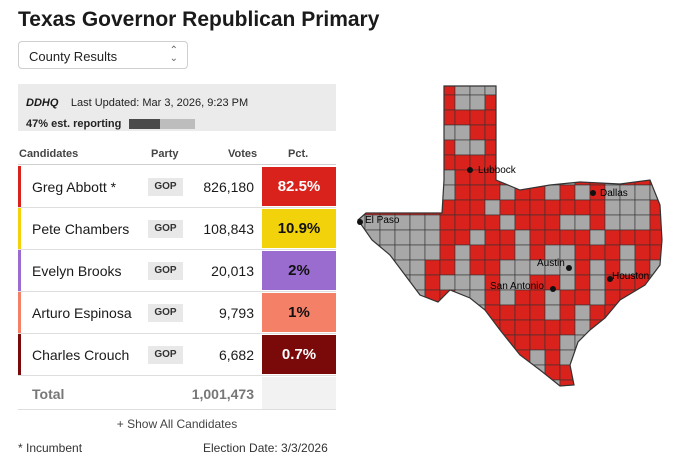 Image resolution: width=679 pixels, height=462 pixels. Describe the element at coordinates (177, 424) in the screenshot. I see `show-all-candidates-button: + Show All Candidates` at that location.